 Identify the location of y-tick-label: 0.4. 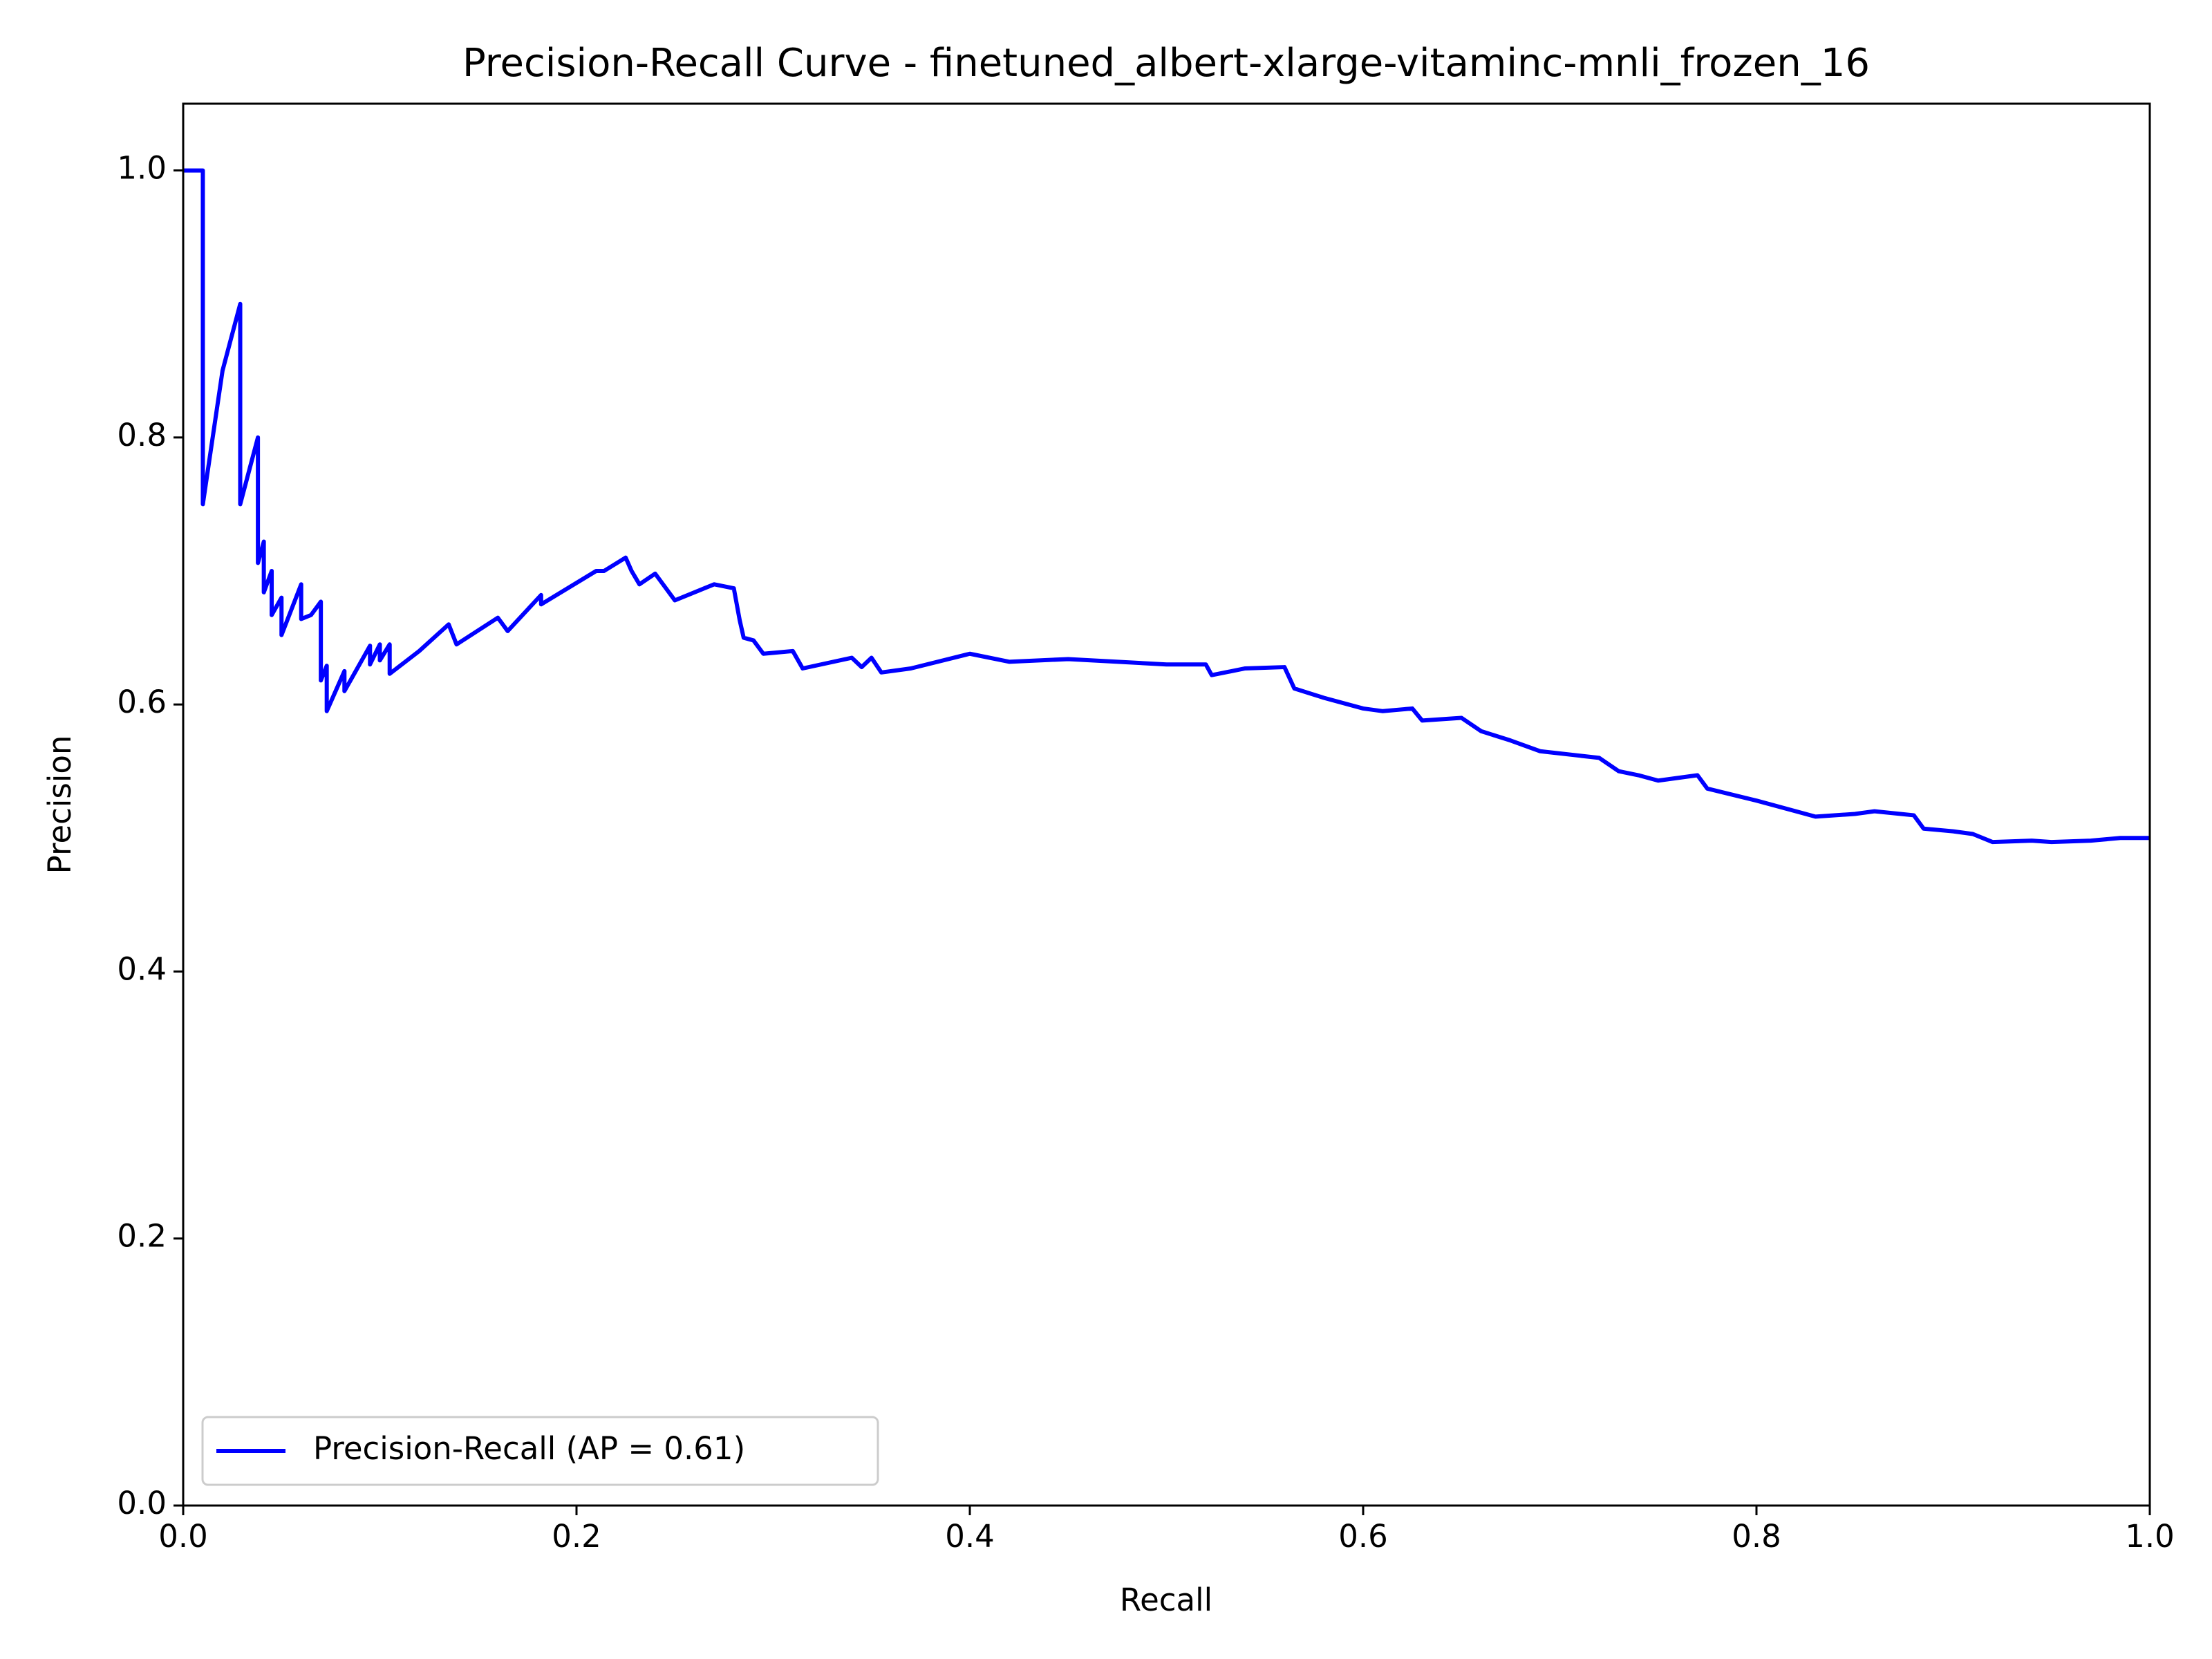
(142, 969).